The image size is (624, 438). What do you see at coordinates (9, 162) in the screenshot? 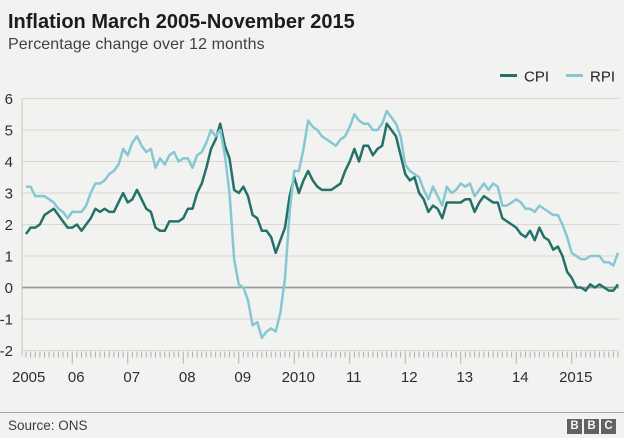
I see `y-axis-label: 4` at bounding box center [9, 162].